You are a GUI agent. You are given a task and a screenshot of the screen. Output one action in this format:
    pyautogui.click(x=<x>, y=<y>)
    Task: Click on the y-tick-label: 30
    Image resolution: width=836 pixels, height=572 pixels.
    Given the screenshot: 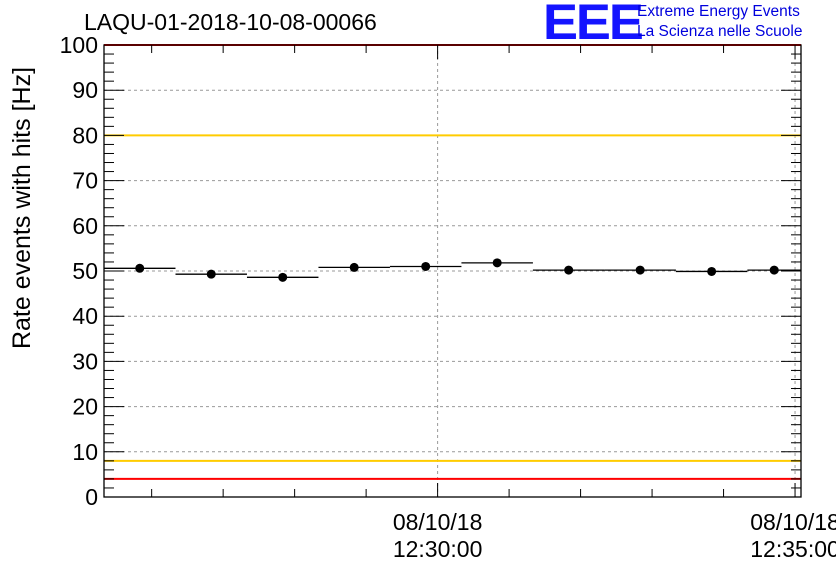 What is the action you would take?
    pyautogui.click(x=85, y=361)
    